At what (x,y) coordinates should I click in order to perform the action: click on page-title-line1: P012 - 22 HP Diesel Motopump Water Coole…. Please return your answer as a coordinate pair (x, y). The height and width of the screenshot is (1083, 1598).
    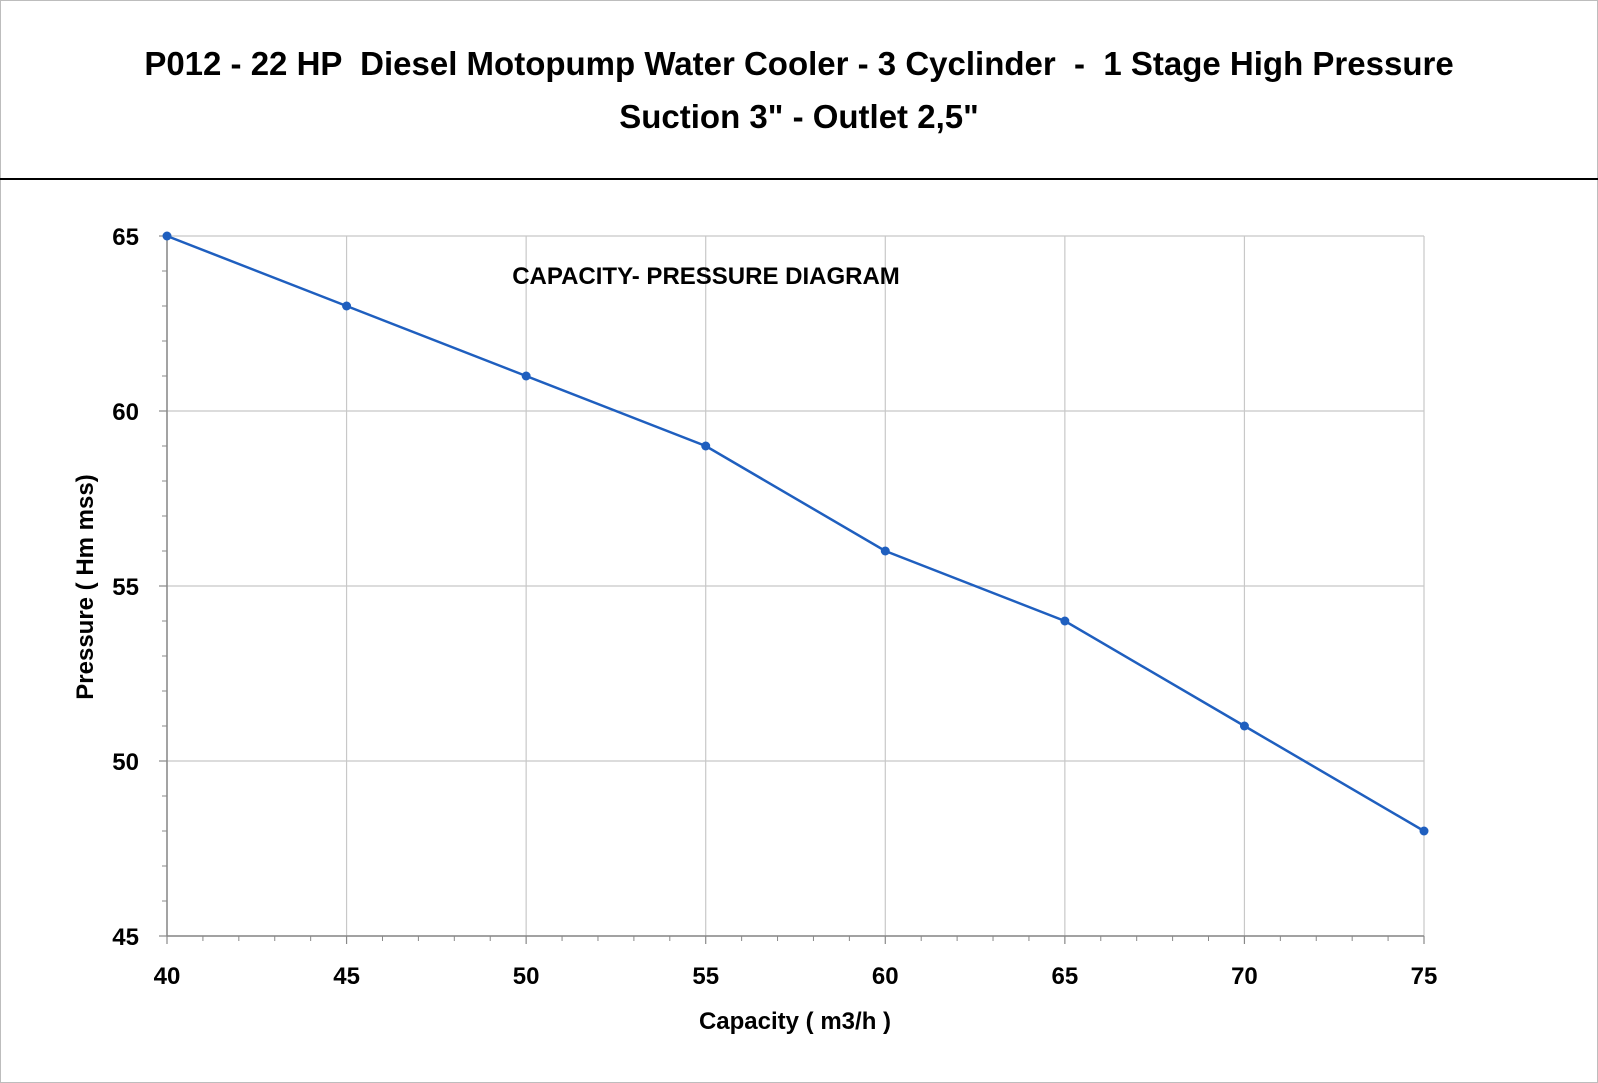
    Looking at the image, I should click on (799, 63).